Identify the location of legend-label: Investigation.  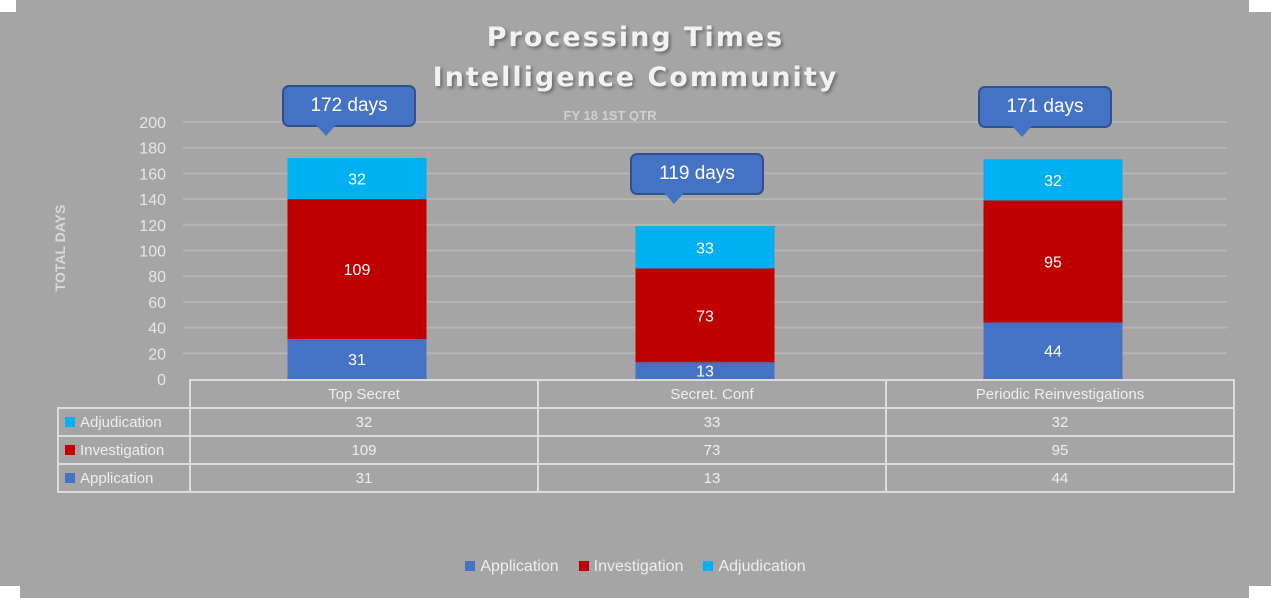
(638, 566).